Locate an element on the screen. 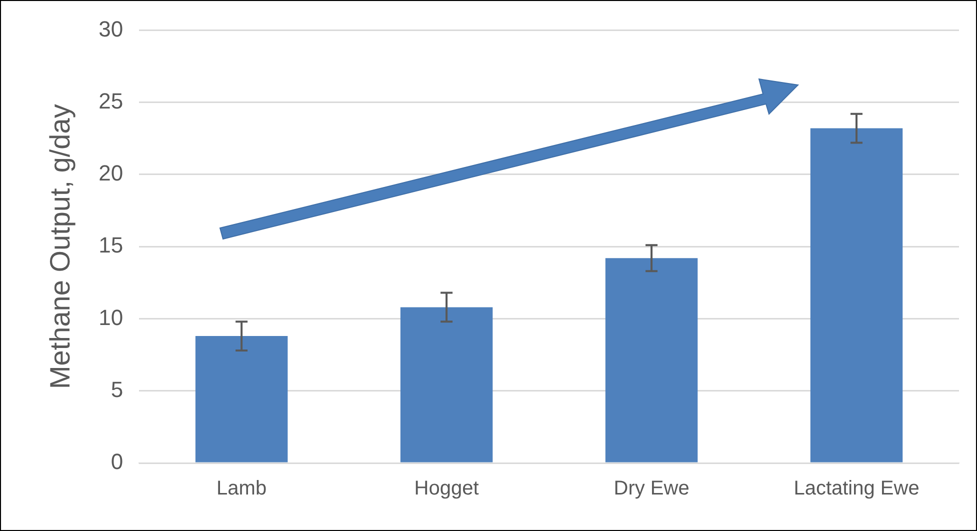  y-tick-label: 20 is located at coordinates (111, 173).